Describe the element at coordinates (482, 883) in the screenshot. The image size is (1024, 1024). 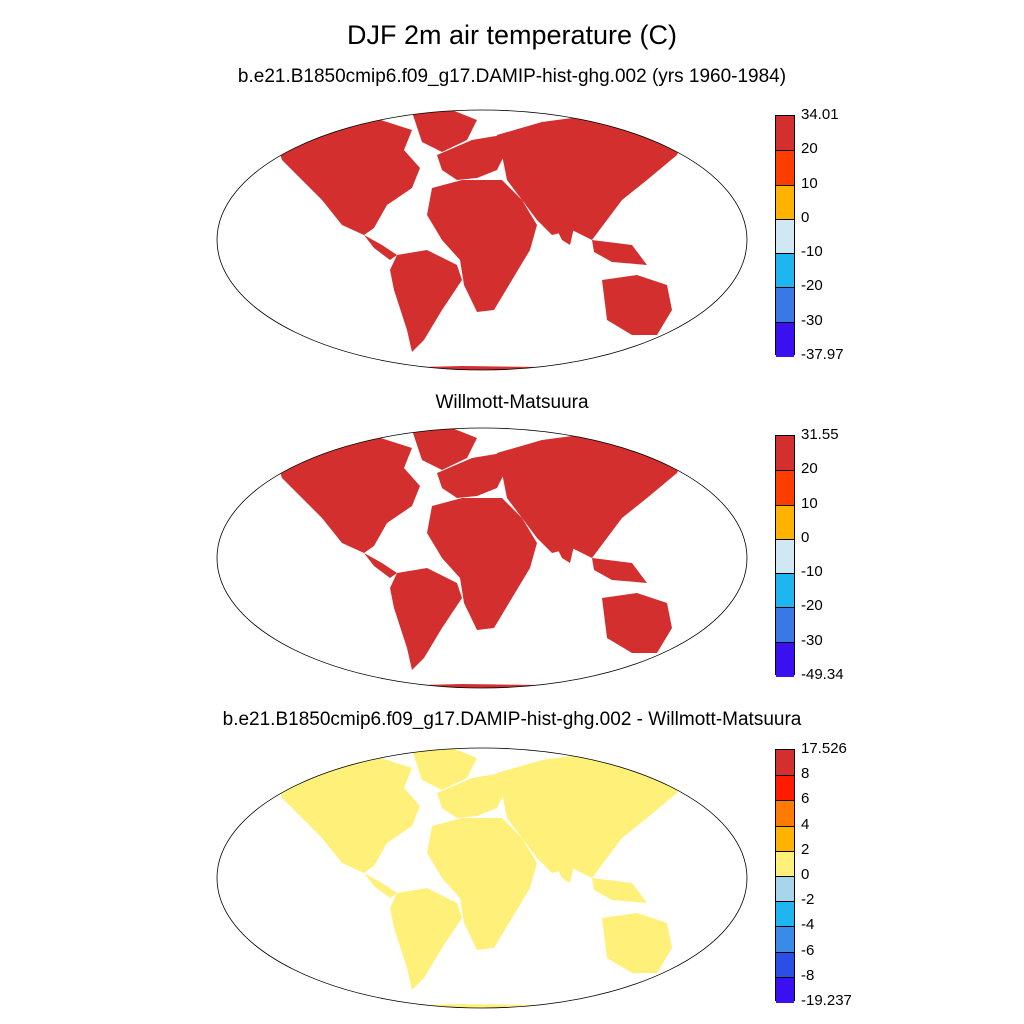
I see `panel-3-map` at that location.